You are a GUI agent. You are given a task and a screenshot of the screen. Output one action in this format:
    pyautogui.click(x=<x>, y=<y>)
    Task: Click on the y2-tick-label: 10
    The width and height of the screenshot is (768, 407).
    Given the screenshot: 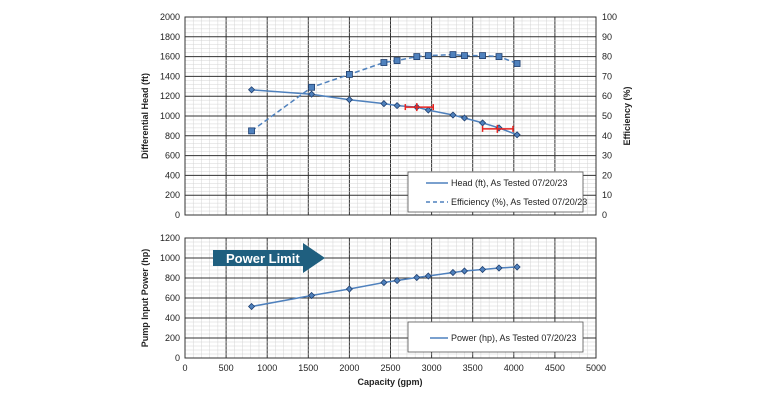 What is the action you would take?
    pyautogui.click(x=607, y=195)
    